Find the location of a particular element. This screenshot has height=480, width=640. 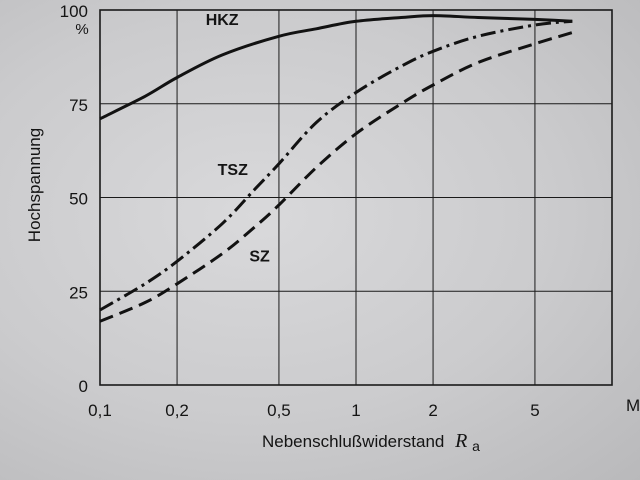

y-tick-label-25: 25 is located at coordinates (78, 292).